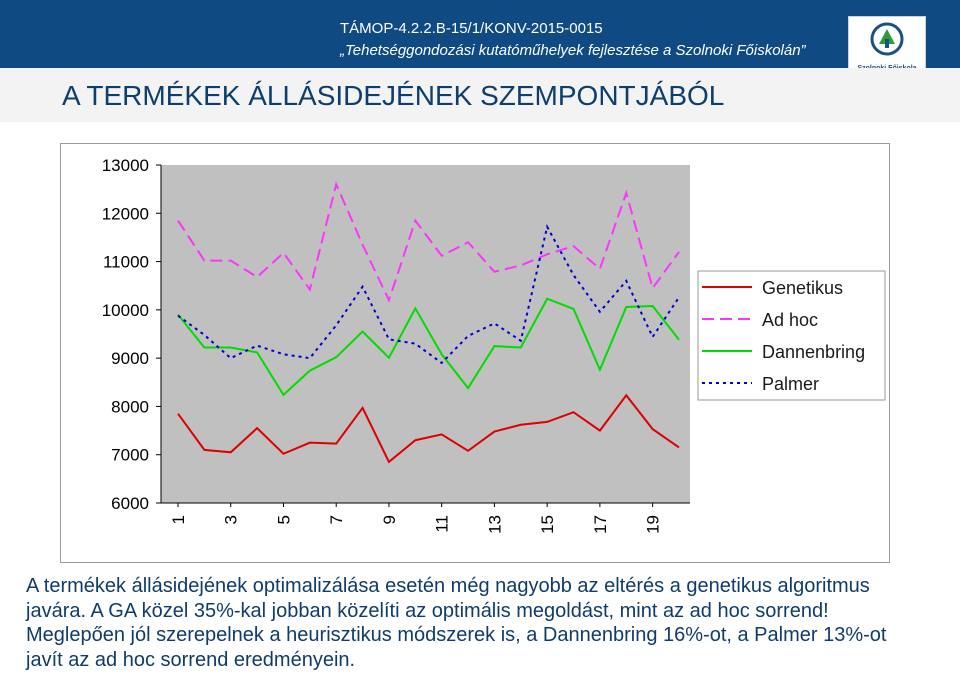 The width and height of the screenshot is (960, 691). Describe the element at coordinates (130, 406) in the screenshot. I see `y-tick-label: 8000` at that location.